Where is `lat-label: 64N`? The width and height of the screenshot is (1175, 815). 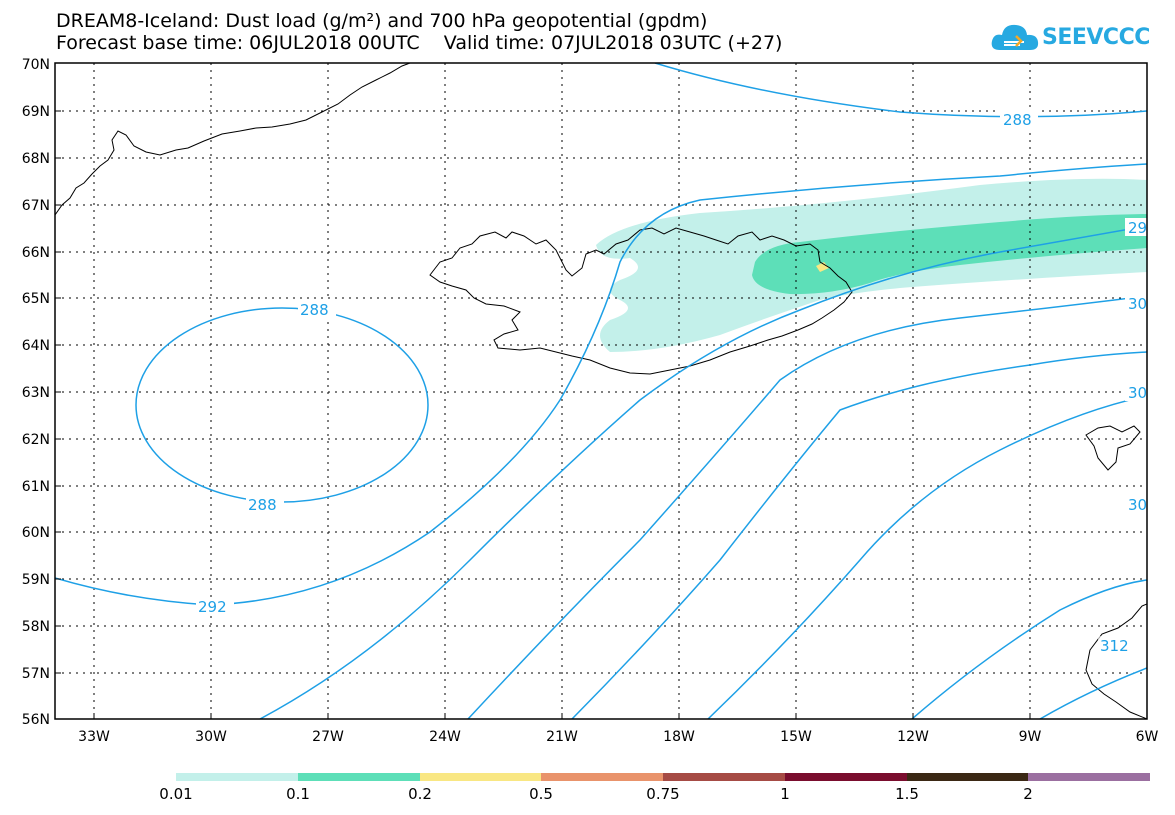
lat-label: 64N is located at coordinates (36, 346).